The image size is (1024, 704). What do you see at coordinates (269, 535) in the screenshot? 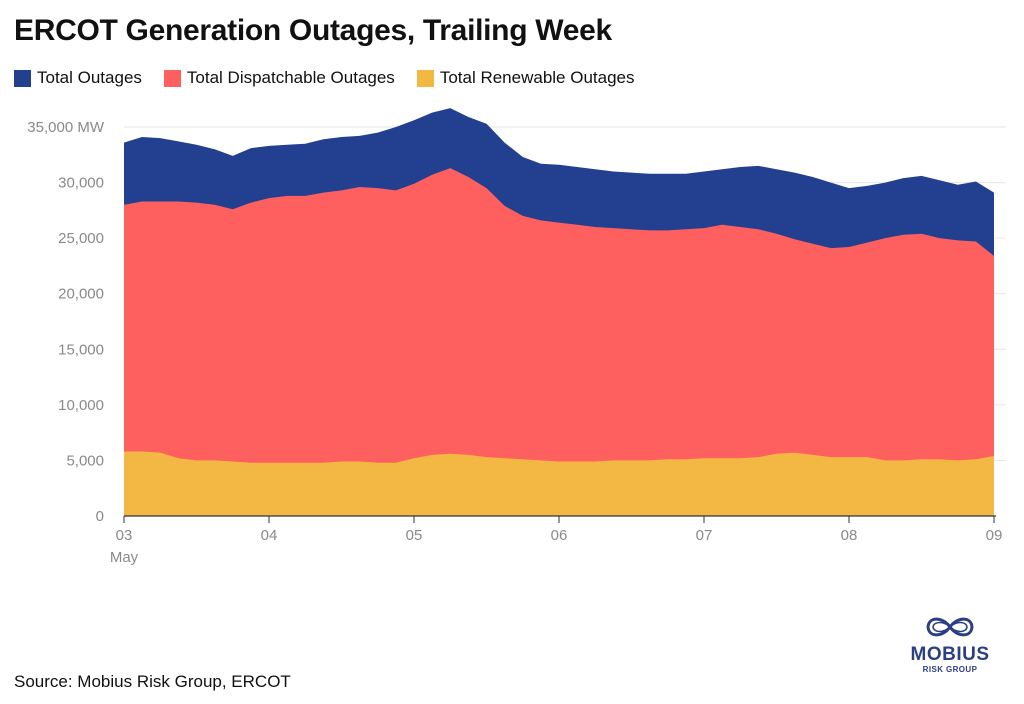
I see `x-tick-label: 04` at bounding box center [269, 535].